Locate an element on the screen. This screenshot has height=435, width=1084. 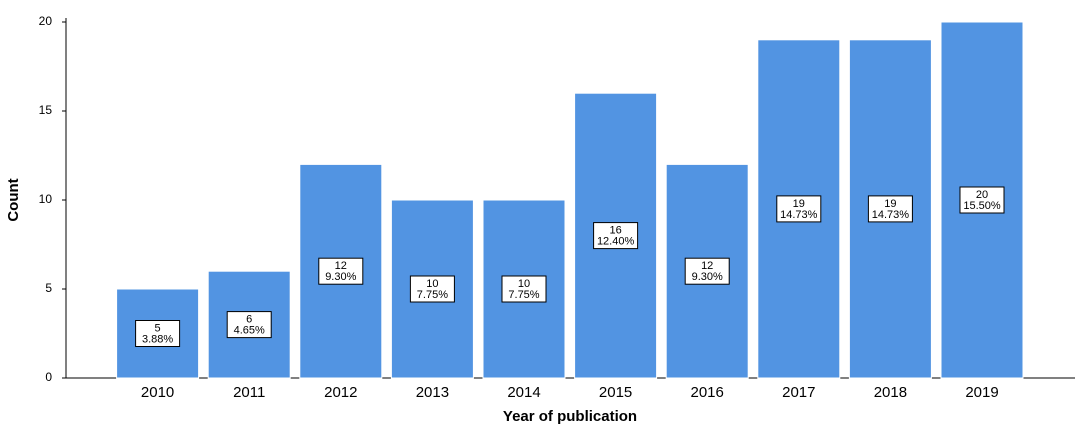
x-tick-label: 2013 is located at coordinates (432, 392).